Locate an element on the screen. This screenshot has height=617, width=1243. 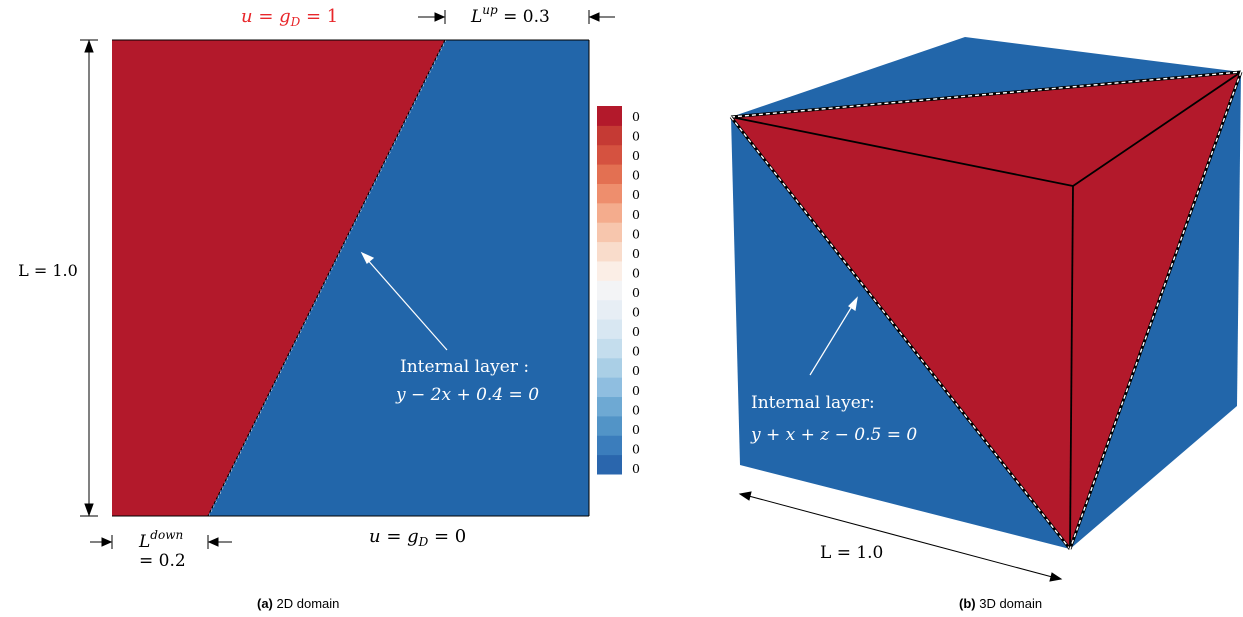
edge-dimension-3d is located at coordinates (900, 536).